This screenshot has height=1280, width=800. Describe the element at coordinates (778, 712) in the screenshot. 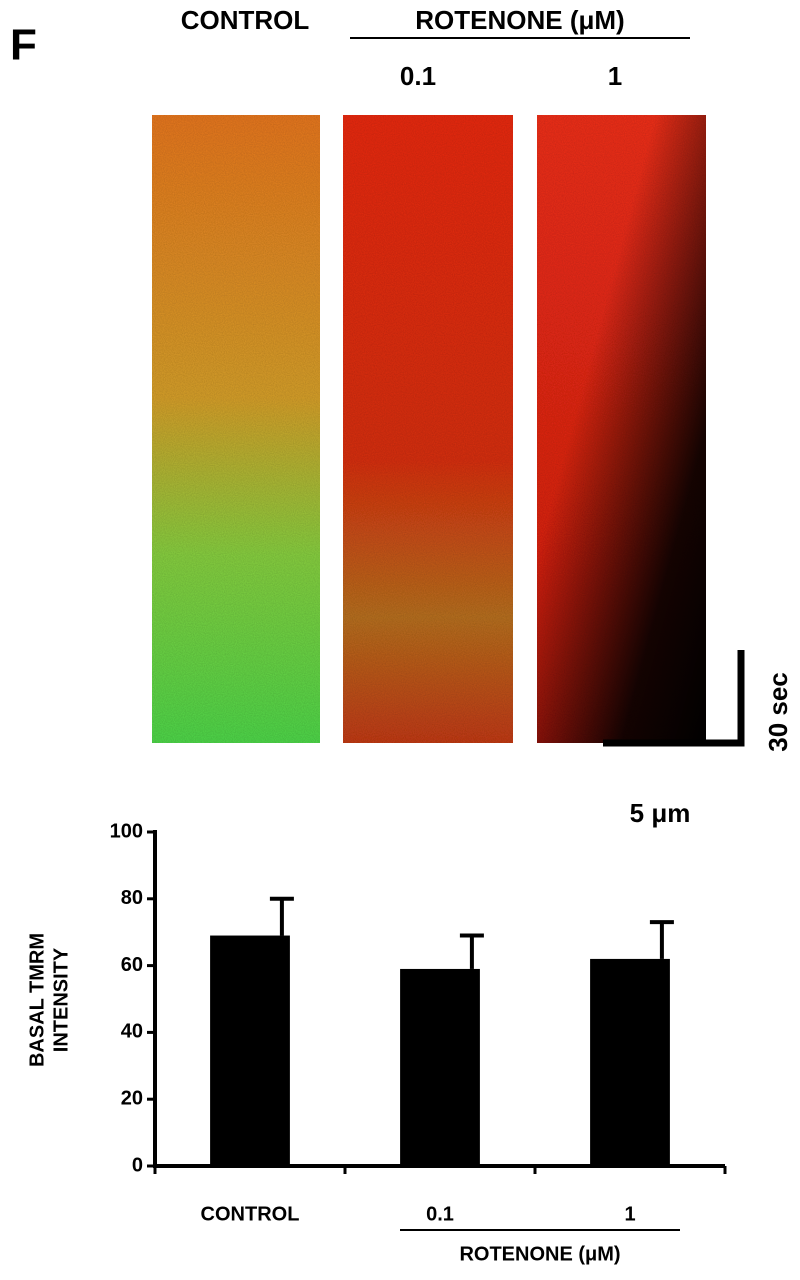

I see `time-scale-label: 30 sec` at that location.